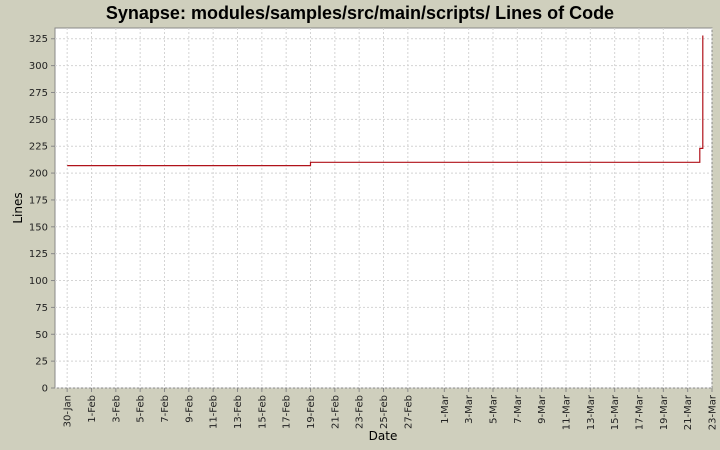  I want to click on x-tick-label: 19-Feb, so click(311, 412).